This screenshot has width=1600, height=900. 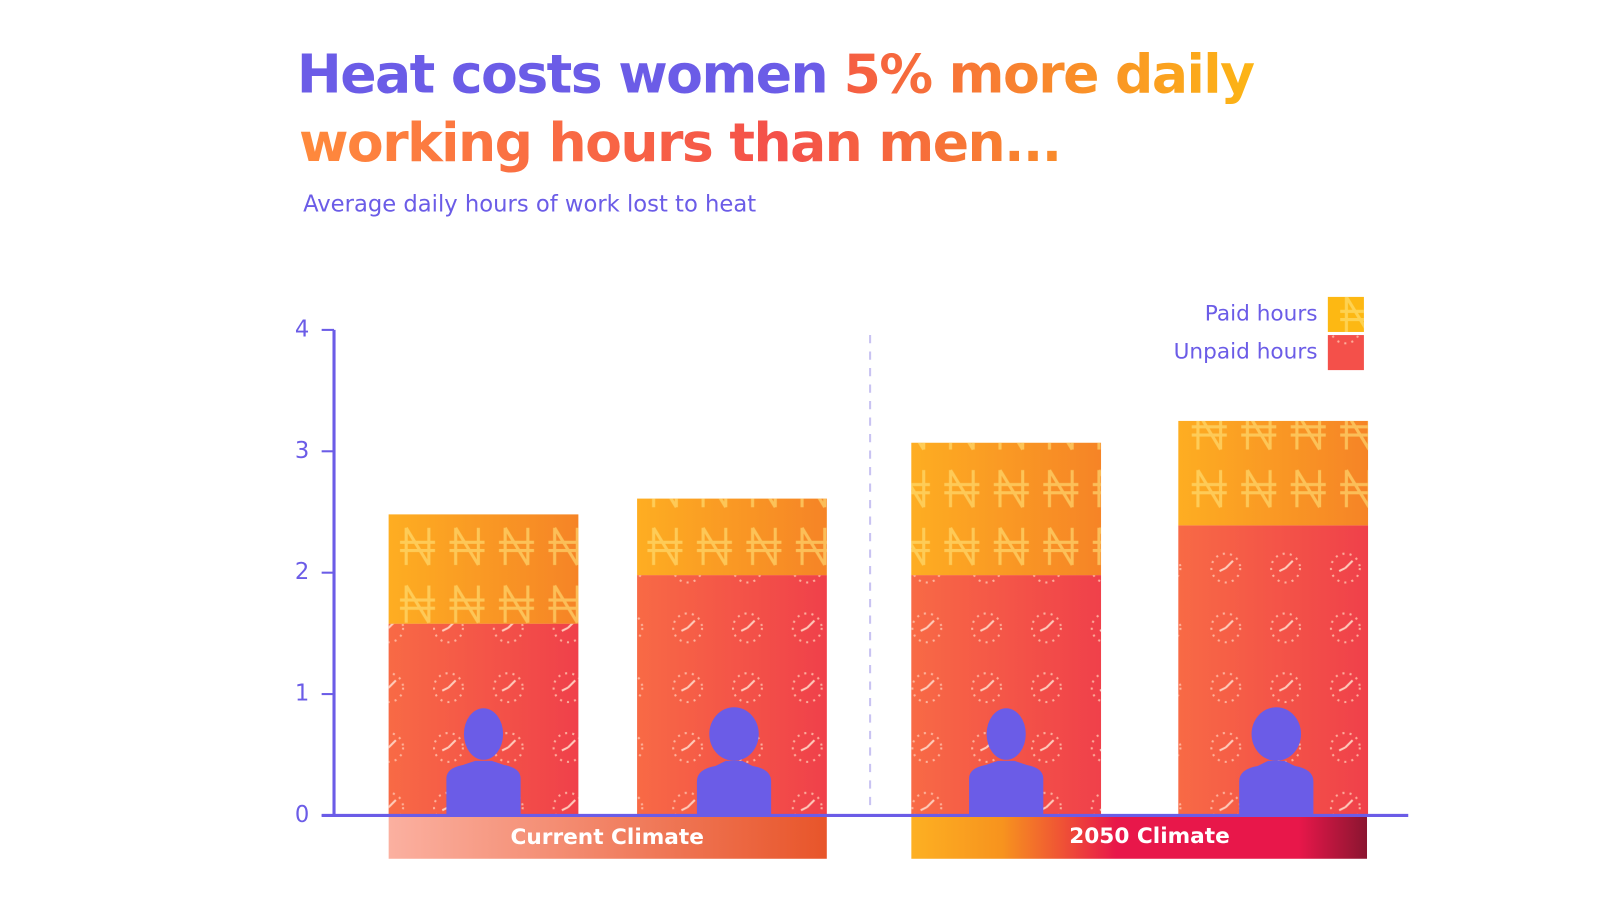 What do you see at coordinates (1149, 836) in the screenshot?
I see `group-label: 2050 Climate` at bounding box center [1149, 836].